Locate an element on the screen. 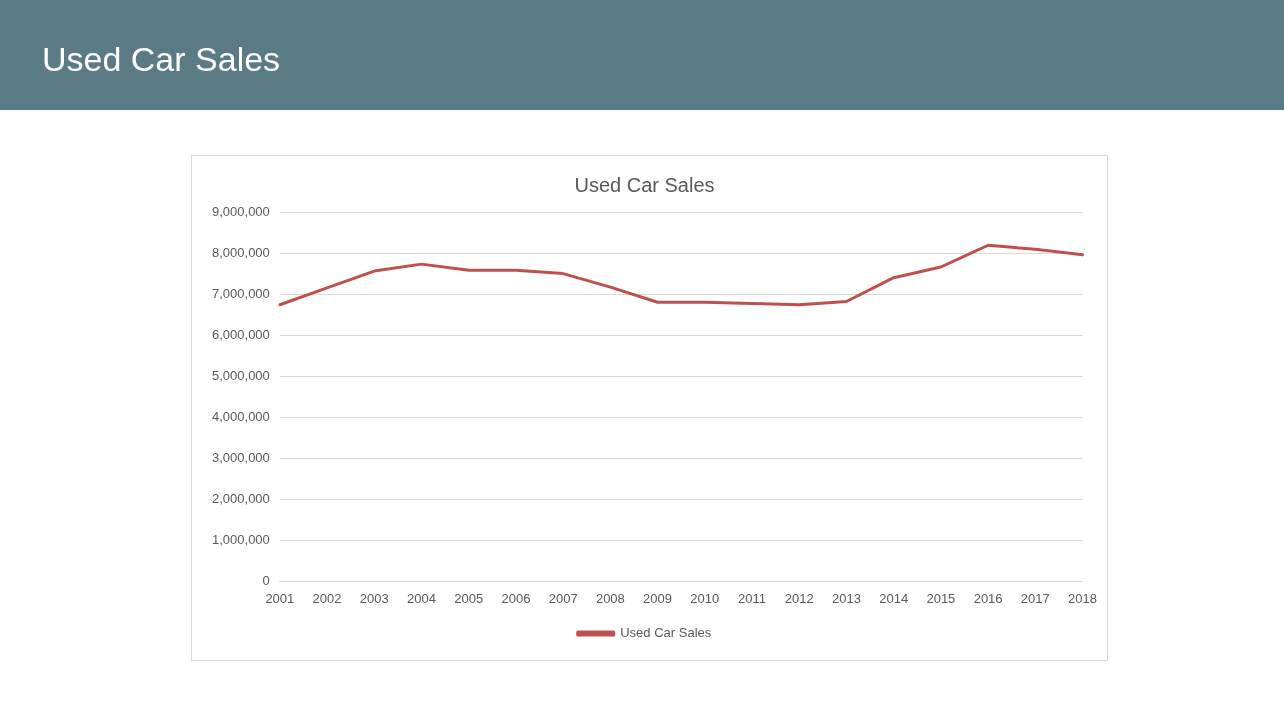  y-tick-label: 9,000,000 is located at coordinates (240, 211).